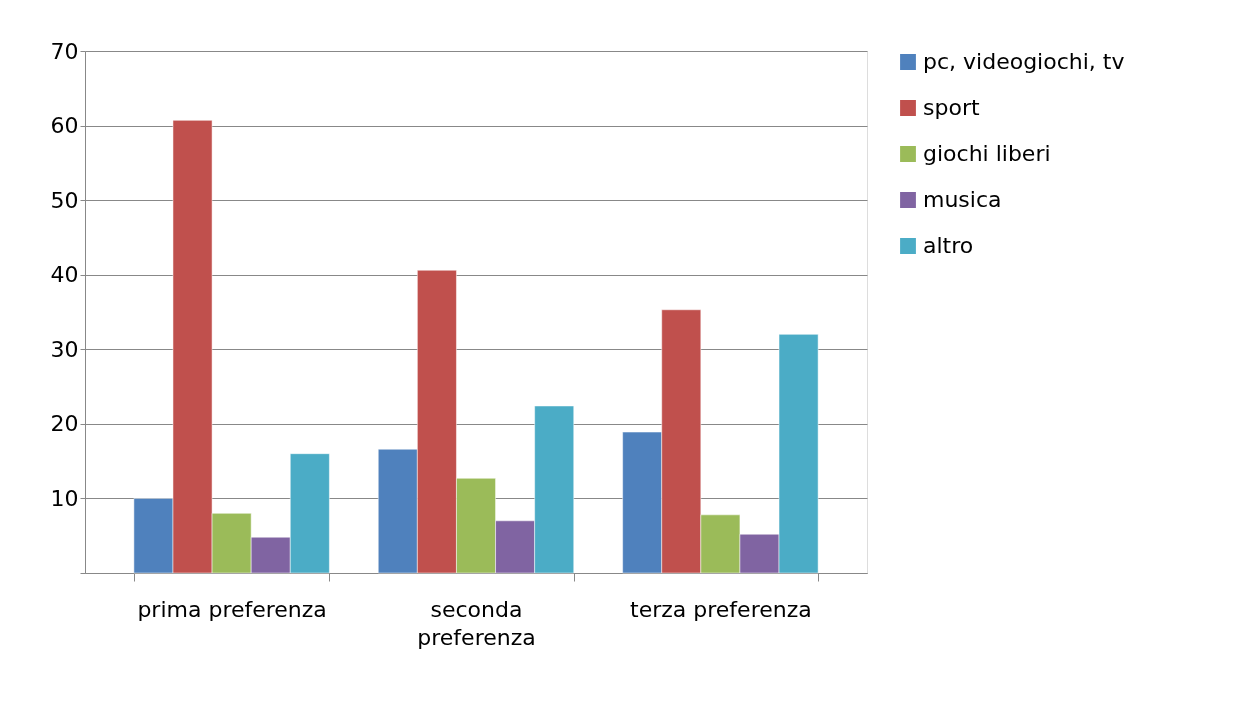 Image resolution: width=1259 pixels, height=724 pixels. Describe the element at coordinates (64, 424) in the screenshot. I see `y-tick-label: 20` at that location.